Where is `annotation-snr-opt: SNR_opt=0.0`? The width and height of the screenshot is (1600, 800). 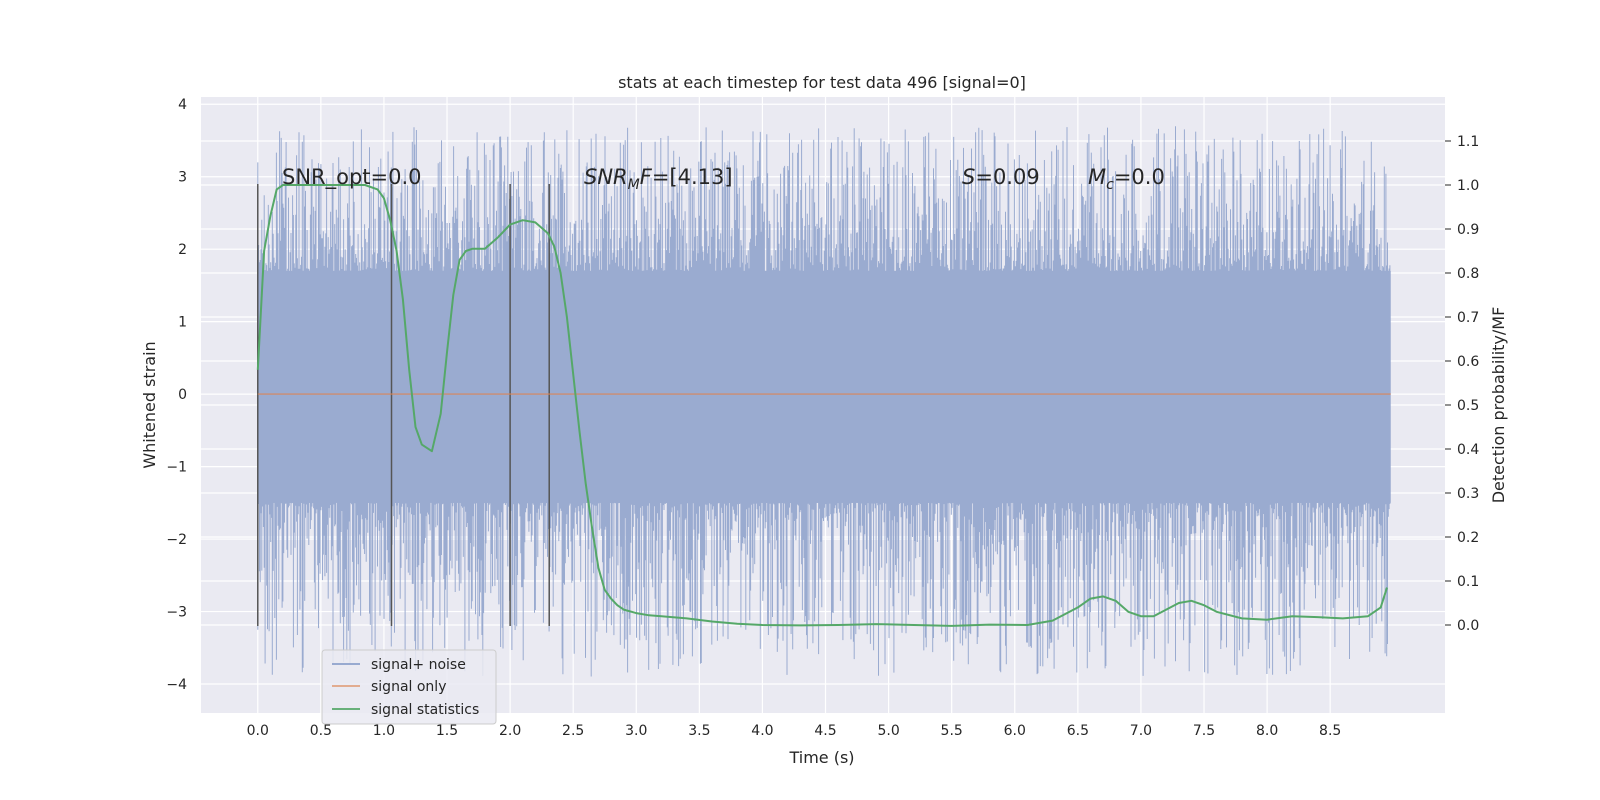
annotation-snr-opt: SNR_opt=0.0 is located at coordinates (352, 177).